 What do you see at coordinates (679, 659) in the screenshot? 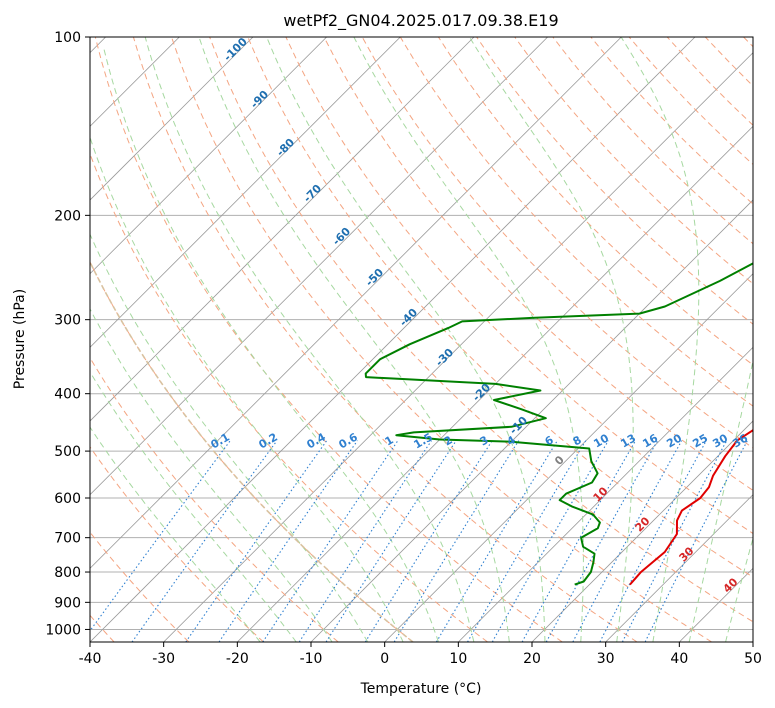
I see `x-tick-label: 40` at bounding box center [679, 659].